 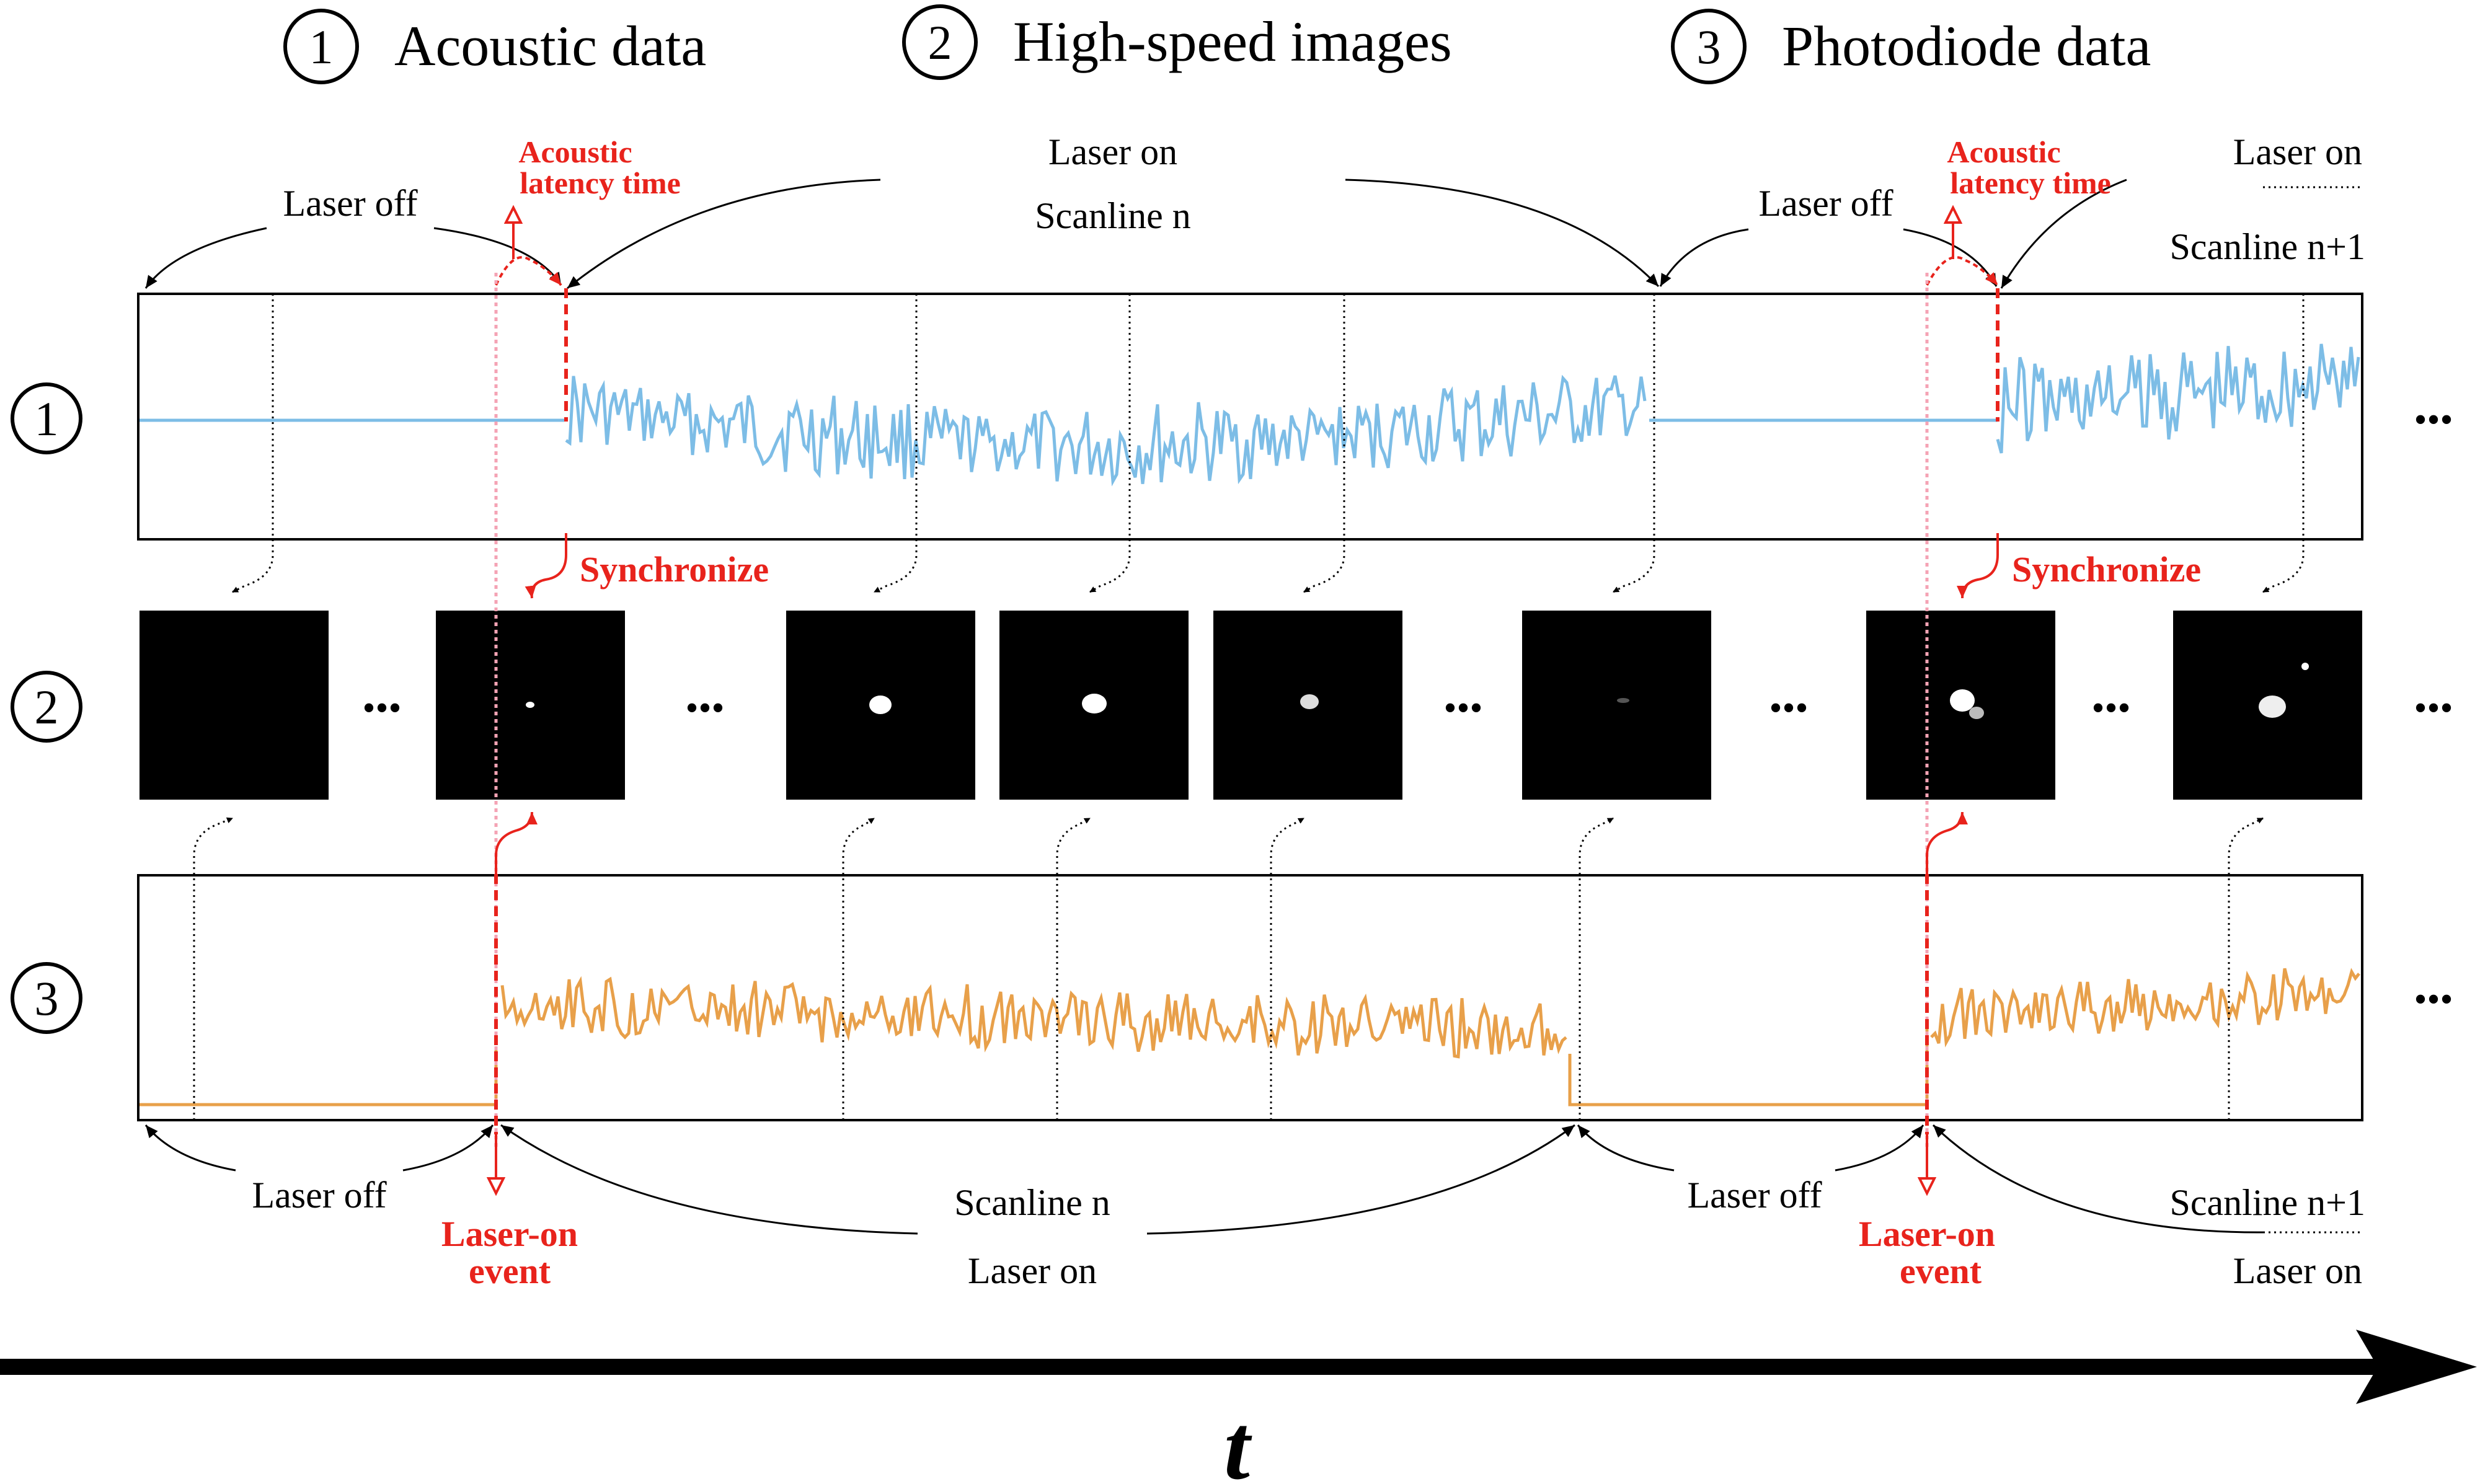 I want to click on high-speed-frames, so click(x=1251, y=705).